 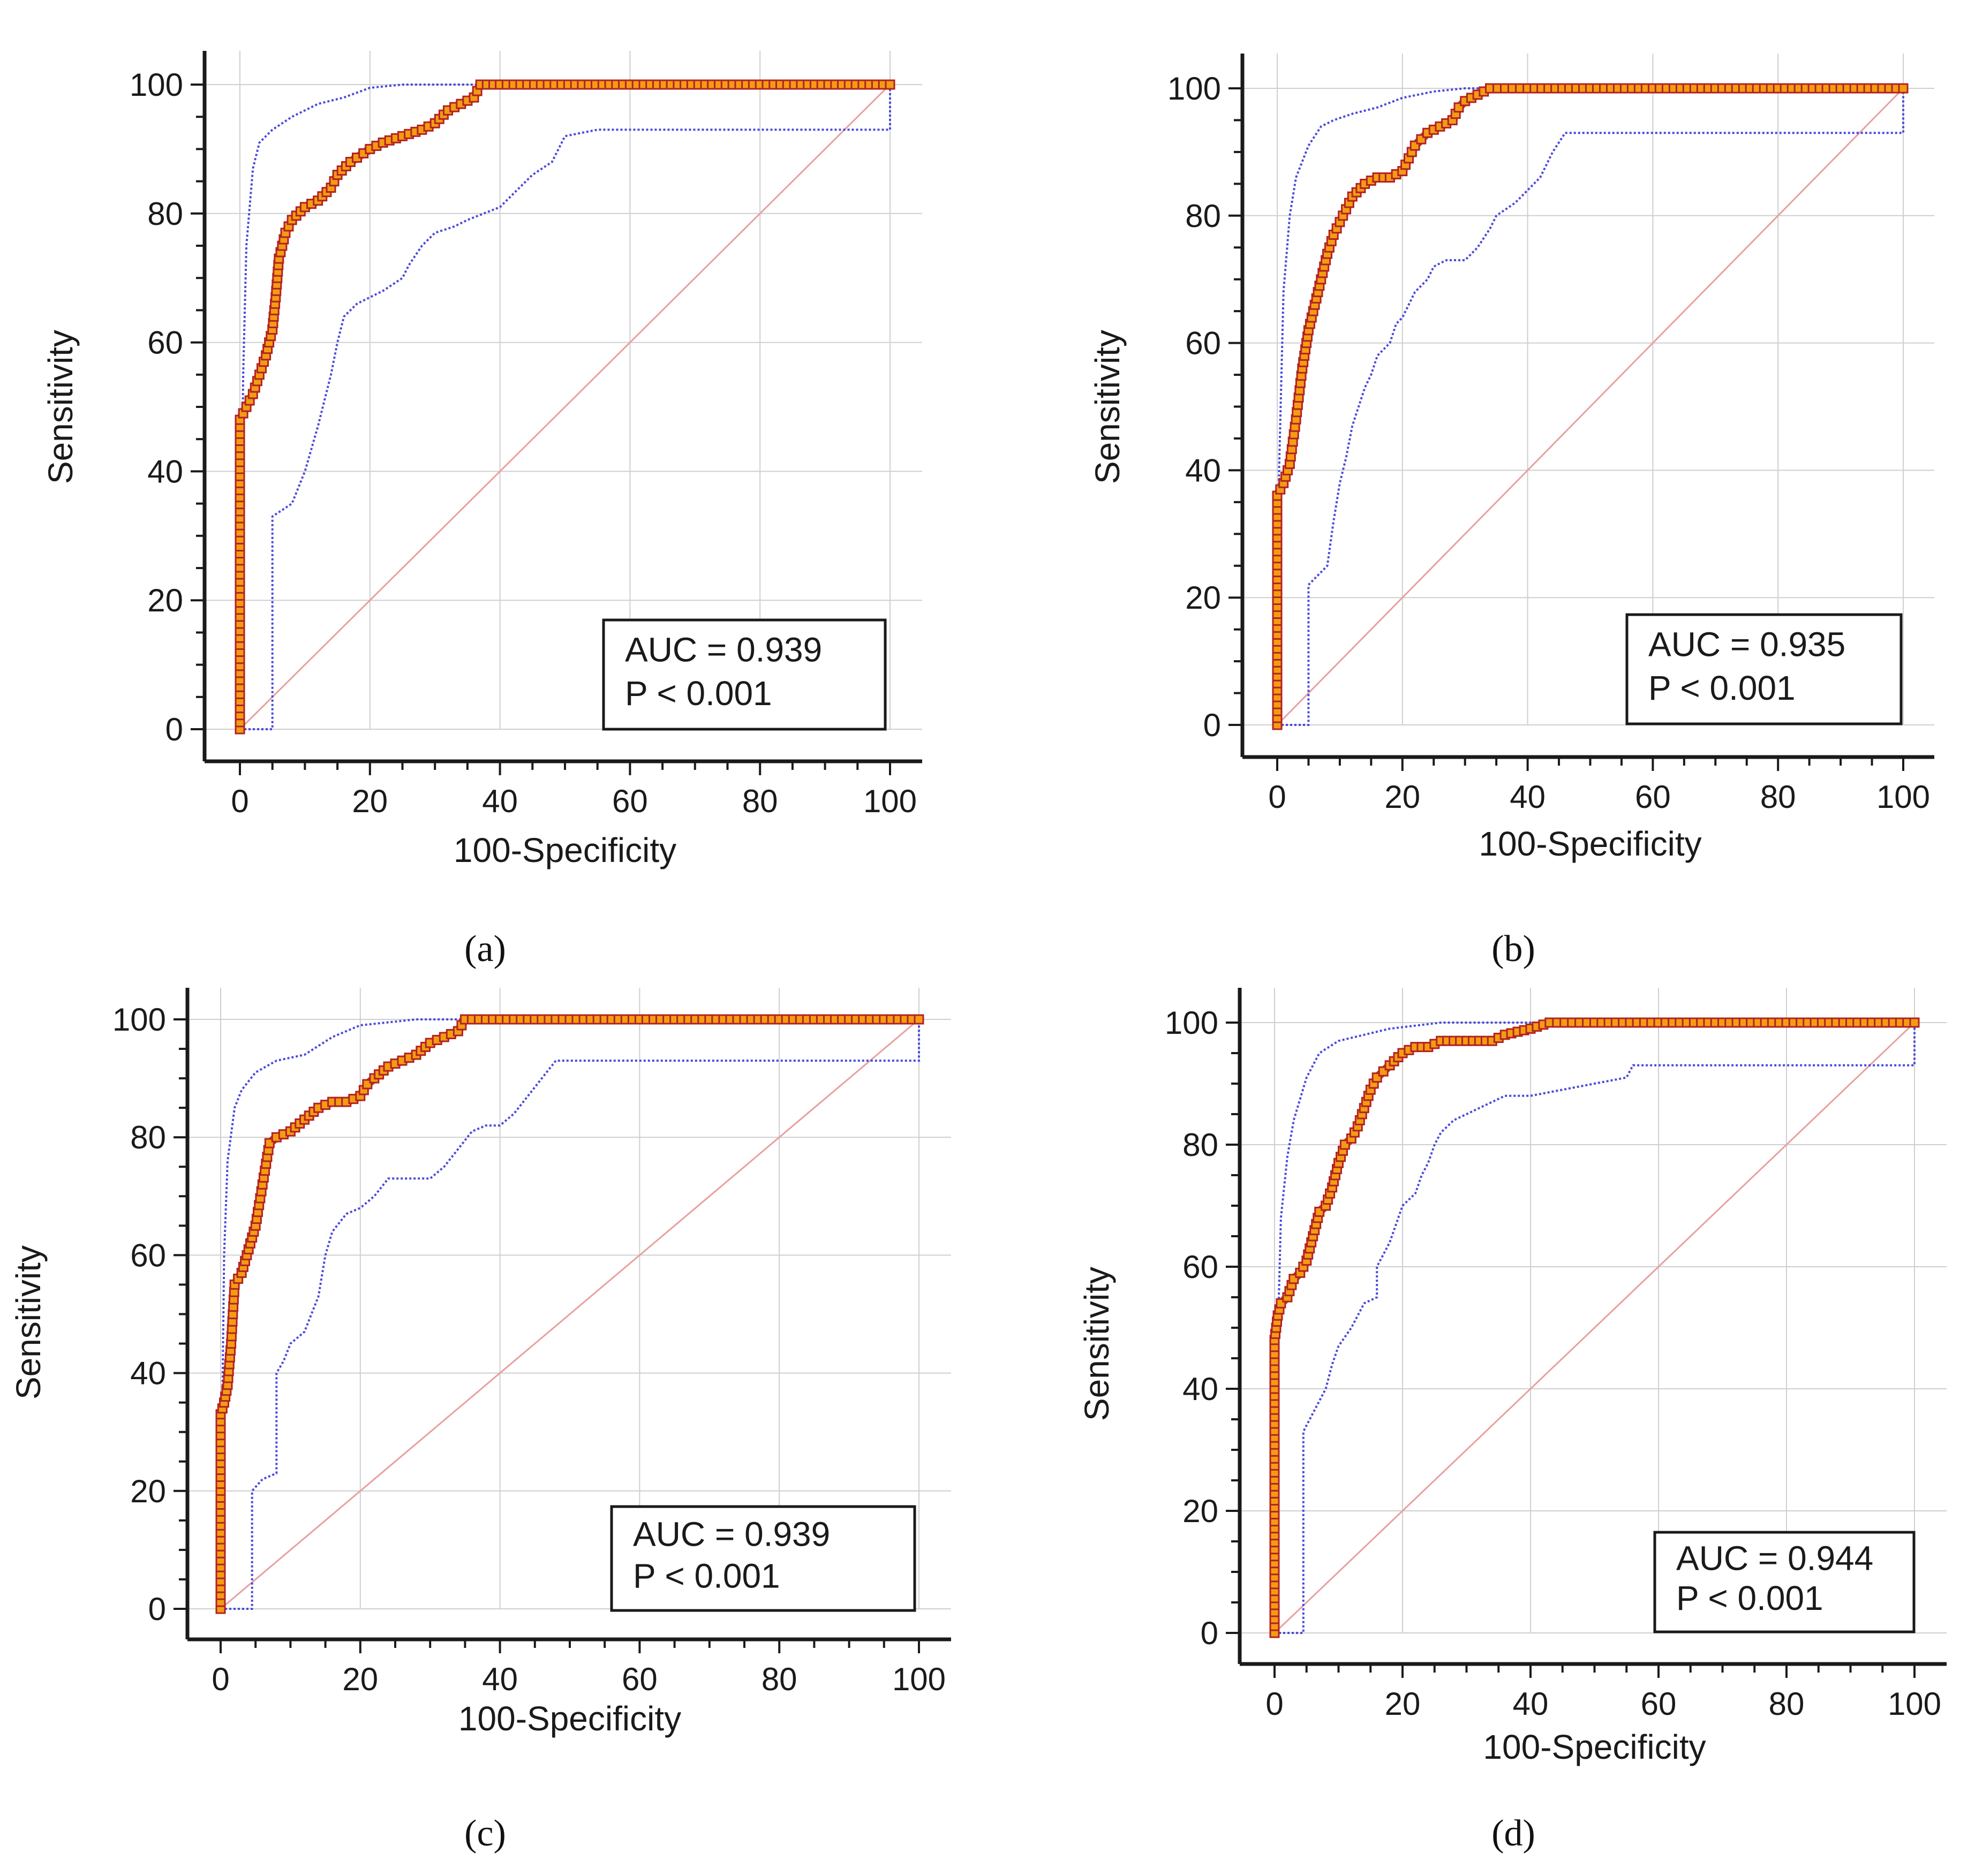 I want to click on panel-caption: (c), so click(x=485, y=1833).